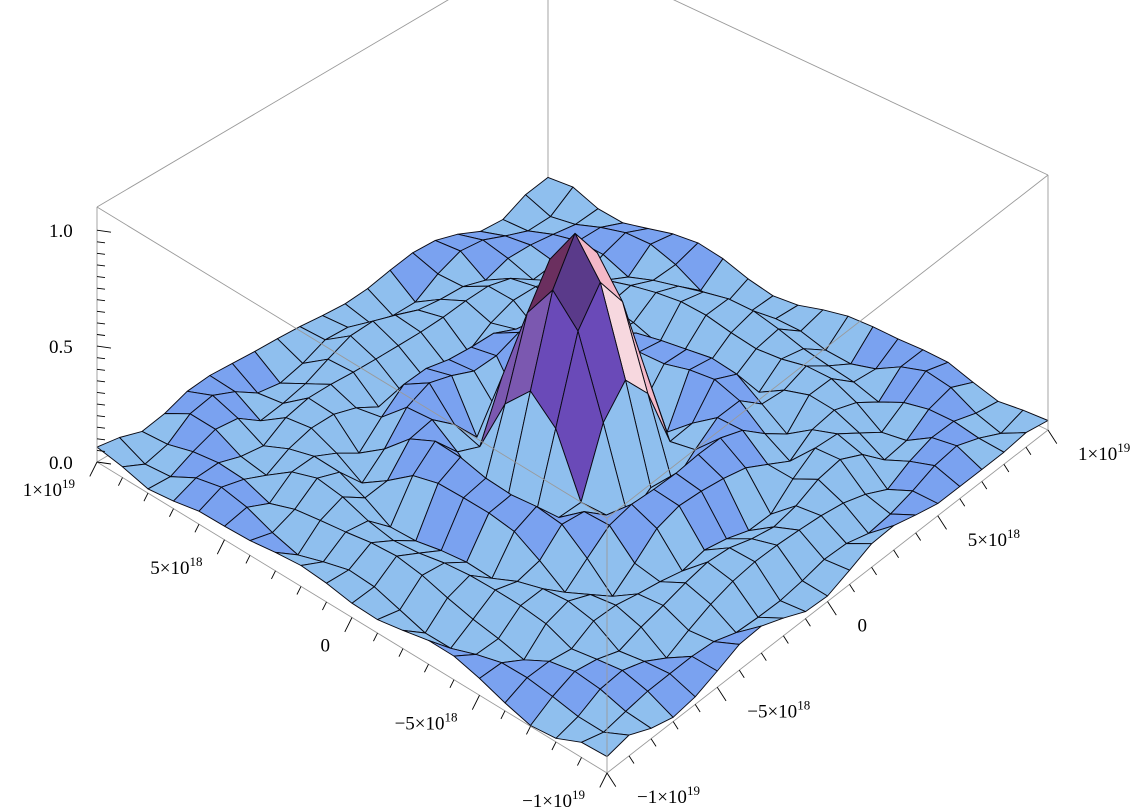 The image size is (1143, 807). Describe the element at coordinates (61, 231) in the screenshot. I see `z-tick-label: 1.0` at that location.